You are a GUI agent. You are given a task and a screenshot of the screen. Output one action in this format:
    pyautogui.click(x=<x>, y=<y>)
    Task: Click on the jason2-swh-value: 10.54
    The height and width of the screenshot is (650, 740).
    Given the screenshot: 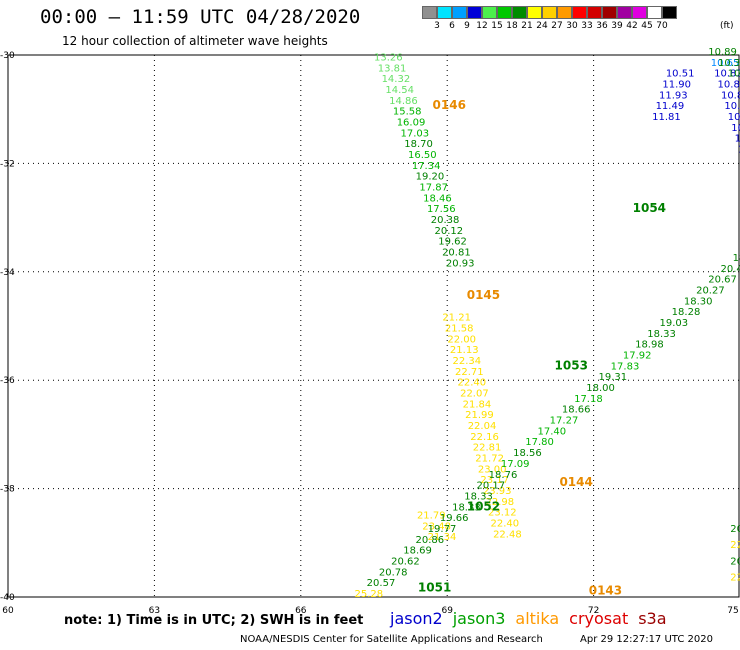 What is the action you would take?
    pyautogui.click(x=732, y=106)
    